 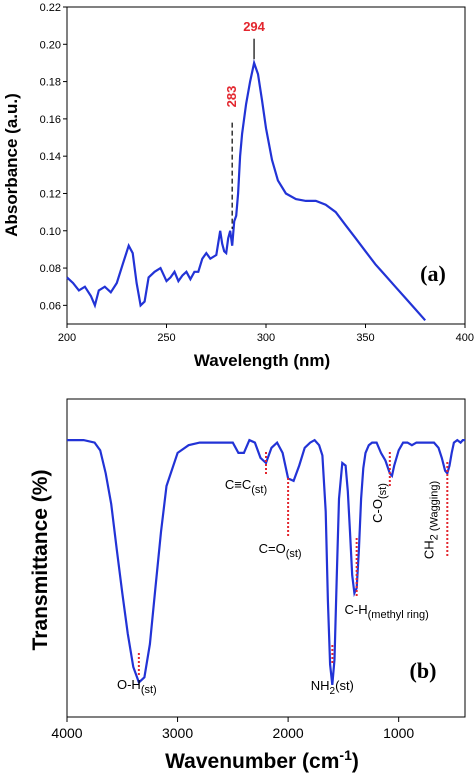 I want to click on annotation-ch-methyl-ring: C-H(methyl ring), so click(x=387, y=611).